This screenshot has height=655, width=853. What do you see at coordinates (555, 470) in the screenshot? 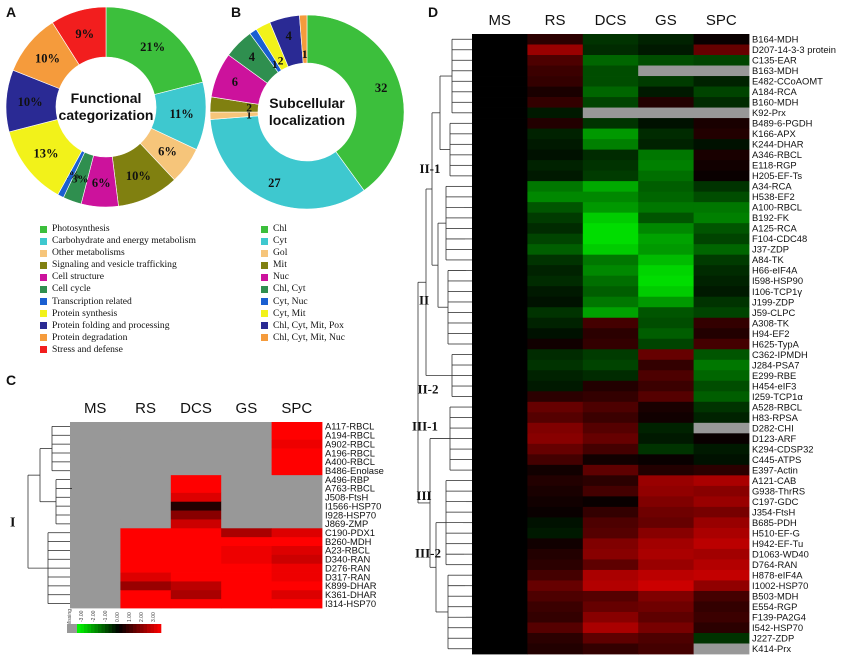
I see `cell-e397-actin-rs` at bounding box center [555, 470].